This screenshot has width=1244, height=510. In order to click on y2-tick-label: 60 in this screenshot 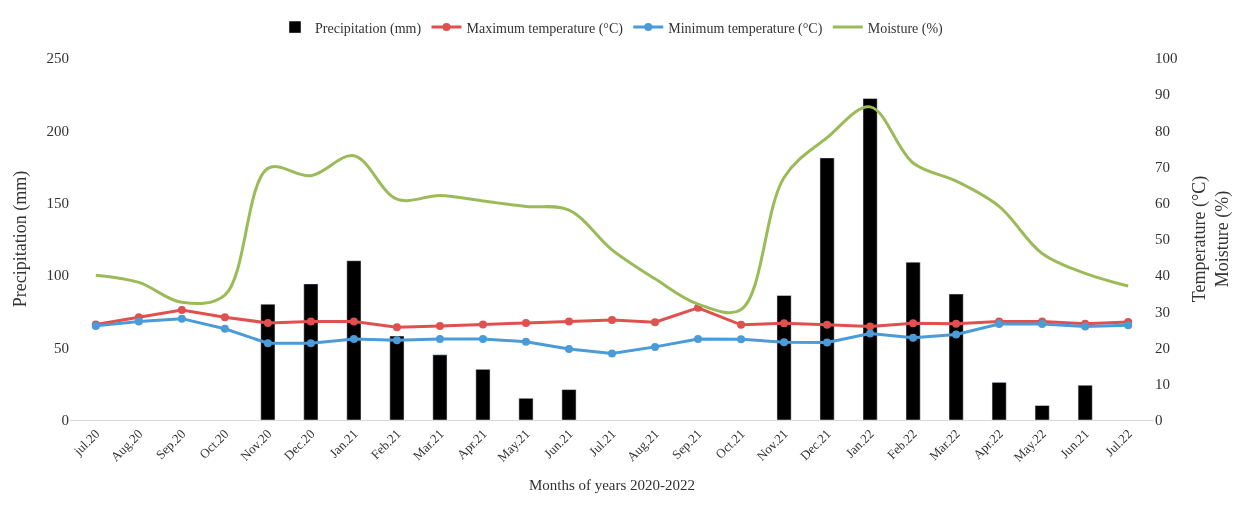, I will do `click(1162, 203)`.